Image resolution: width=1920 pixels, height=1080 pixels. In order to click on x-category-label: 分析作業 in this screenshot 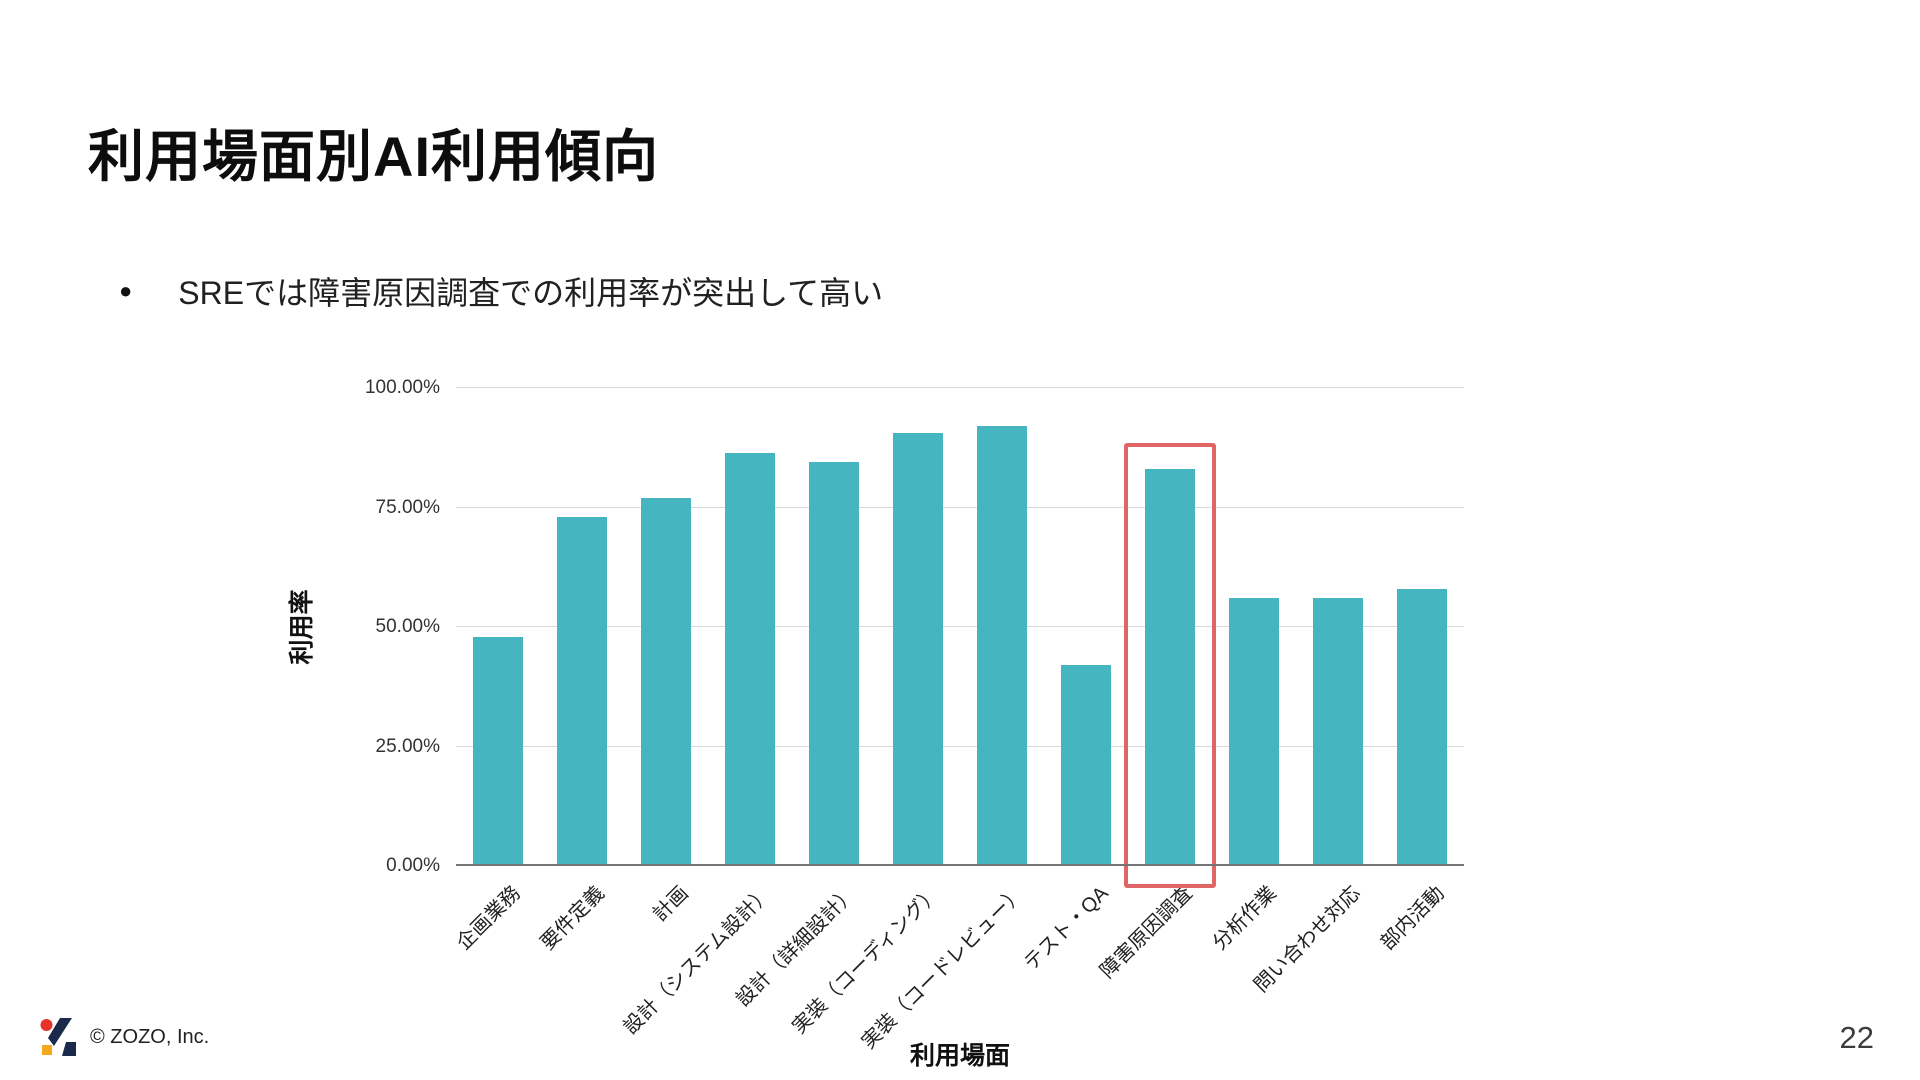, I will do `click(1244, 918)`.